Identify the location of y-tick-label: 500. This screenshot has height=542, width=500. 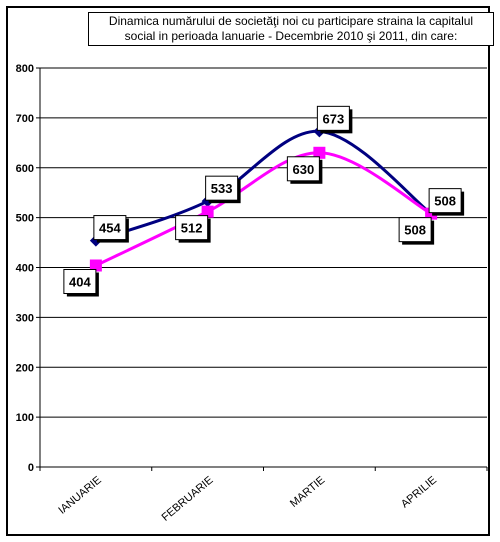
(25, 219).